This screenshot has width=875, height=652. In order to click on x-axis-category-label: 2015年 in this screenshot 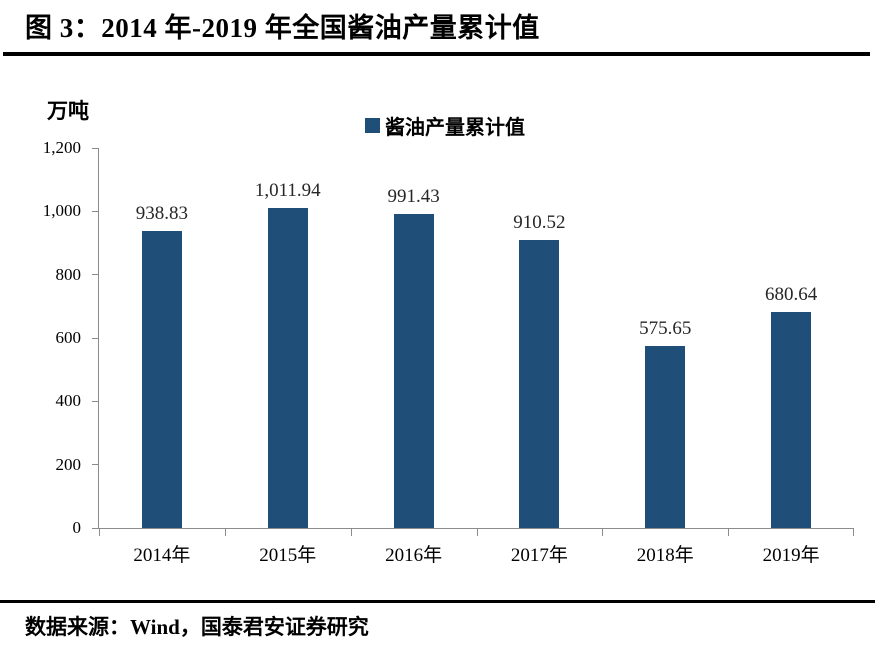, I will do `click(288, 555)`.